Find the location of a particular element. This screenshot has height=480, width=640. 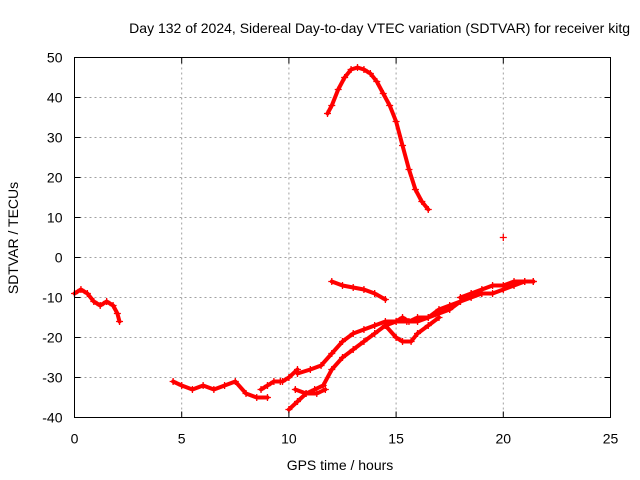

y-tick-label: -20 is located at coordinates (52, 338).